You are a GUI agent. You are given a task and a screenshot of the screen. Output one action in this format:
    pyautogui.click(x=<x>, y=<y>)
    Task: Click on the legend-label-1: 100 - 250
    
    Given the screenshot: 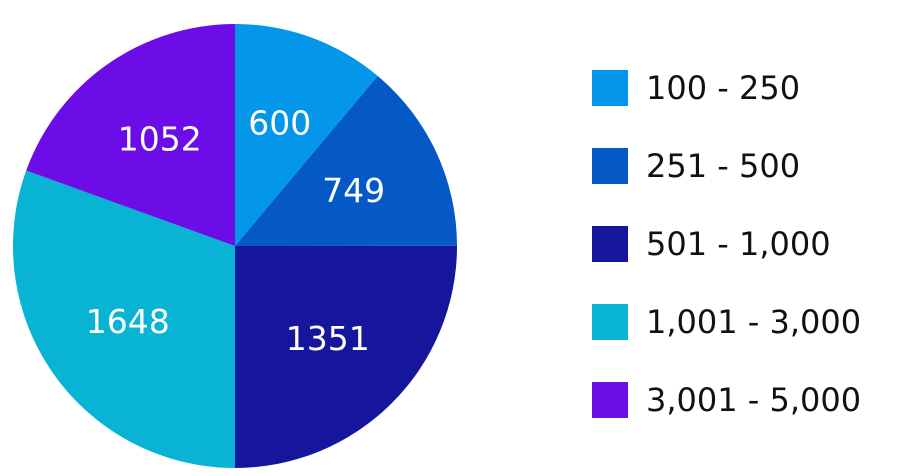 What is the action you would take?
    pyautogui.click(x=723, y=88)
    